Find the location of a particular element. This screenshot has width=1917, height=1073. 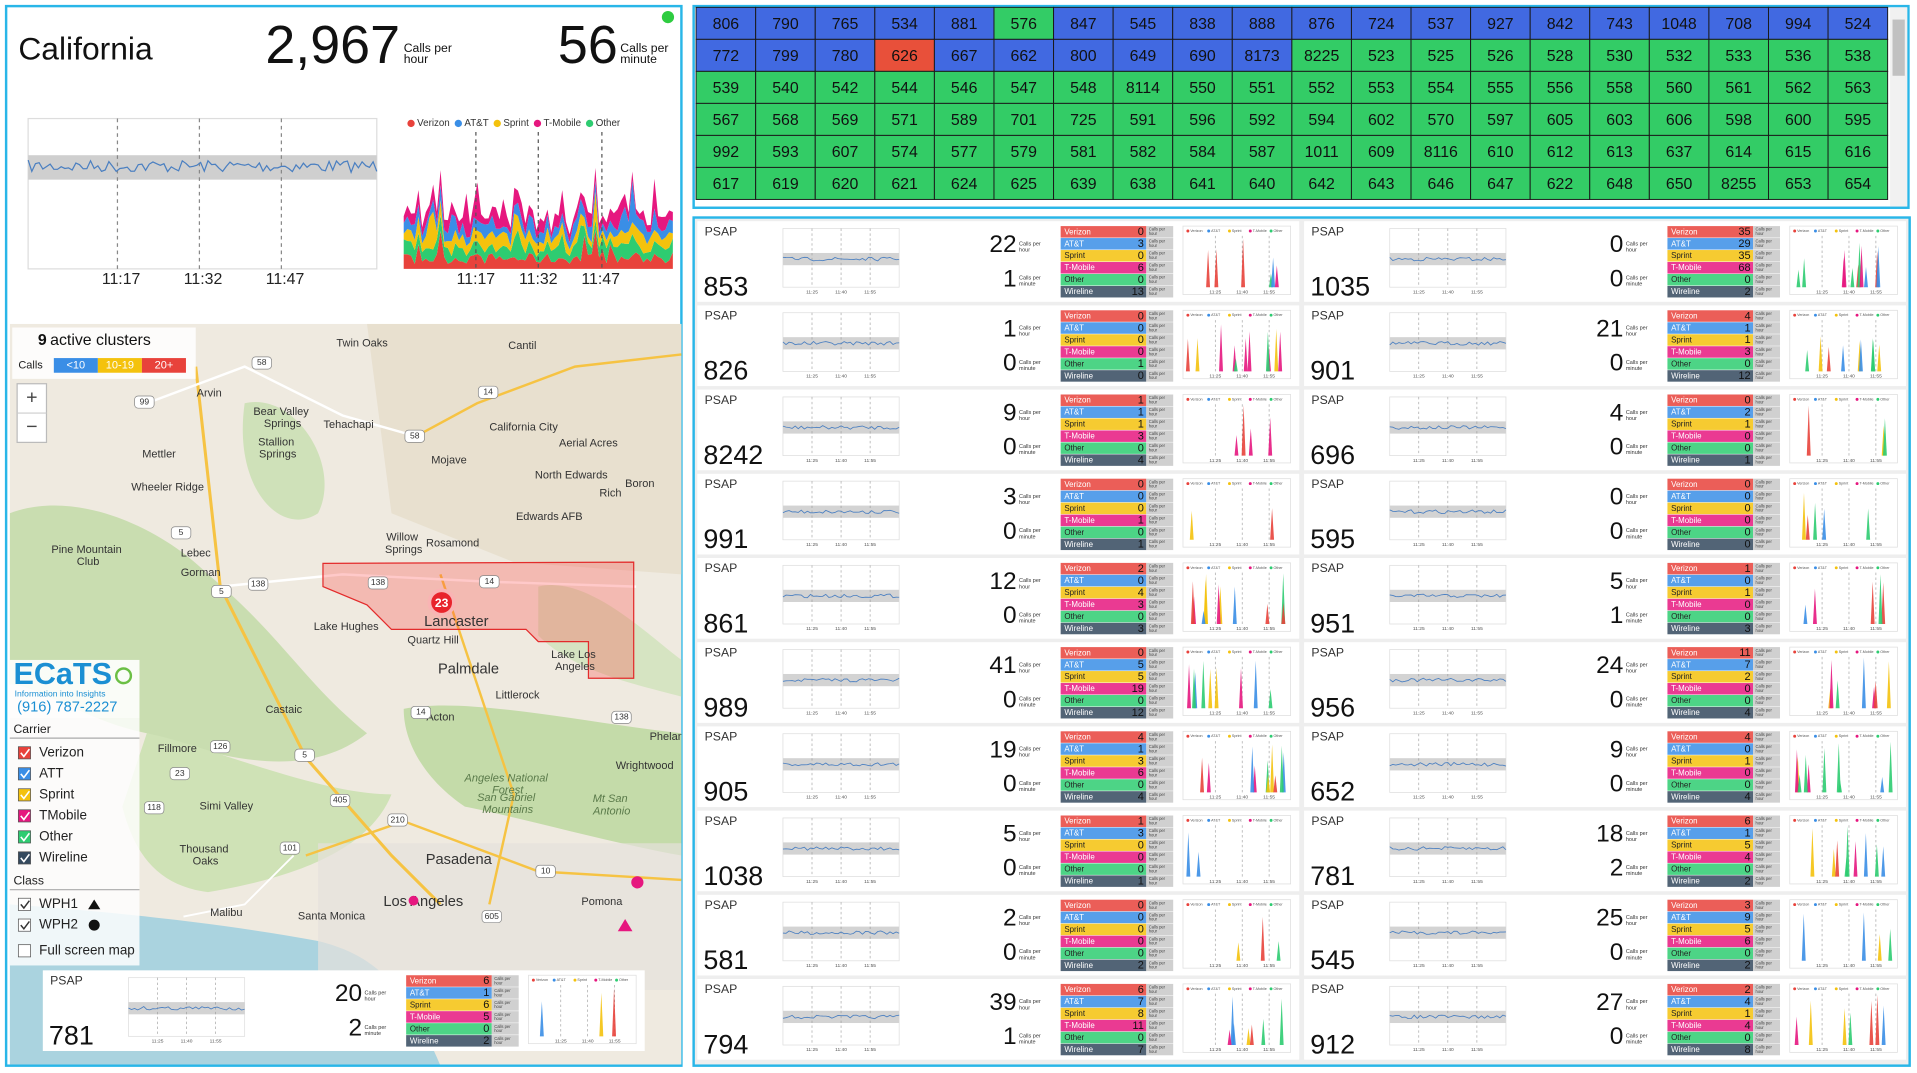

x-tick-label: 11:17 is located at coordinates (121, 279).